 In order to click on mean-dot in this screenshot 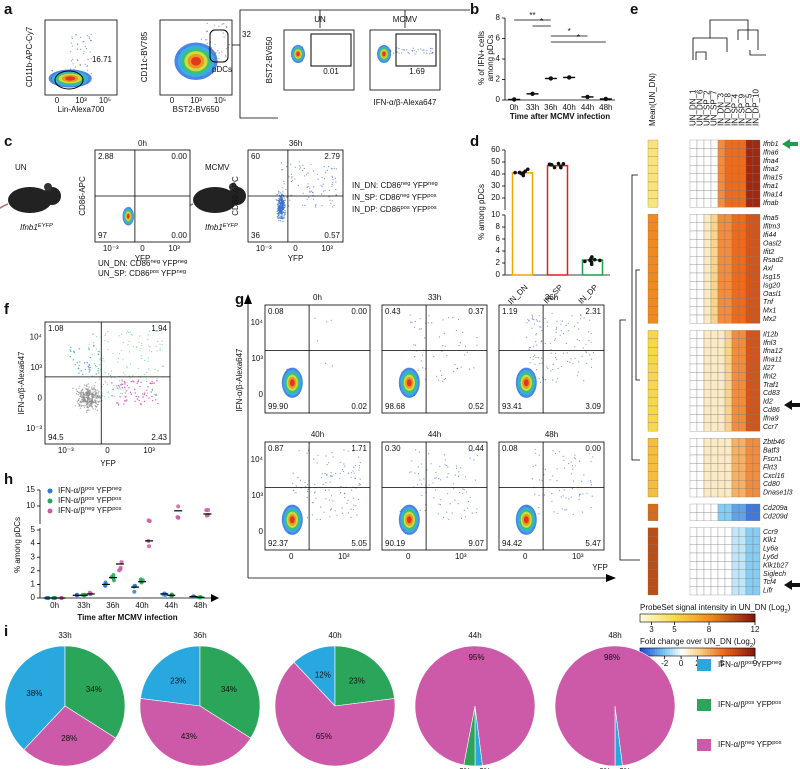, I will do `click(587, 97)`.